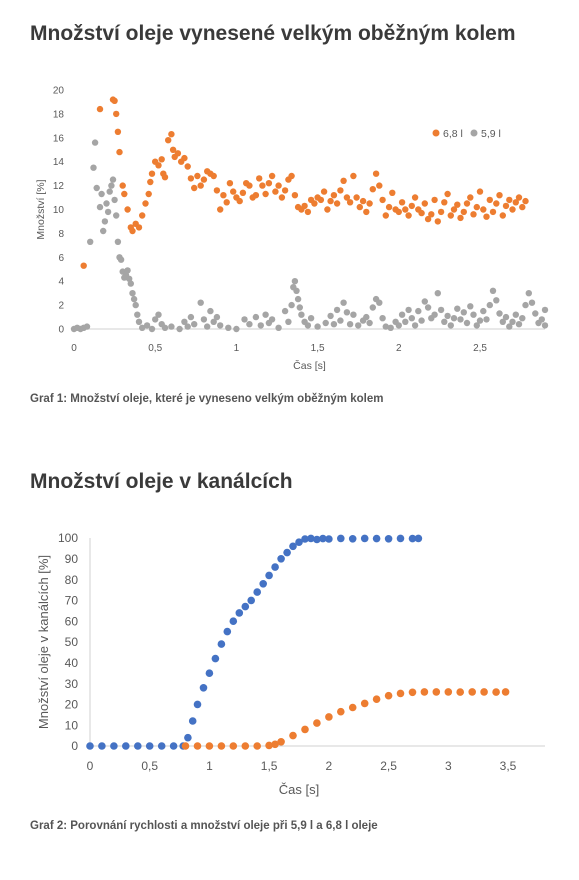 The height and width of the screenshot is (880, 579). What do you see at coordinates (388, 766) in the screenshot?
I see `x-tick-label: 2,5` at bounding box center [388, 766].